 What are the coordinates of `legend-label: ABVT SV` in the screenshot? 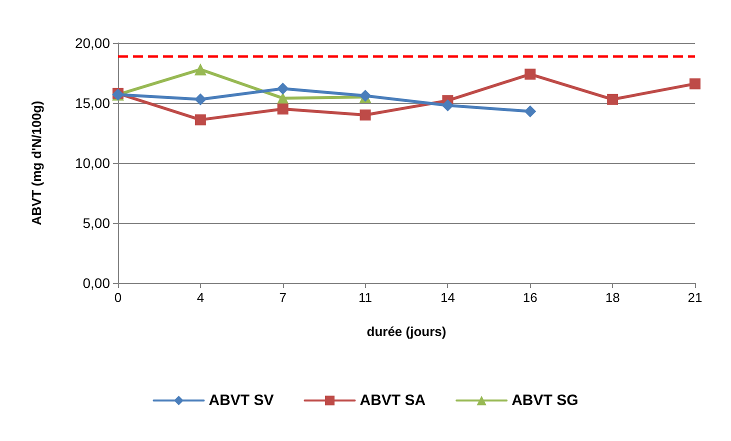 It's located at (241, 400).